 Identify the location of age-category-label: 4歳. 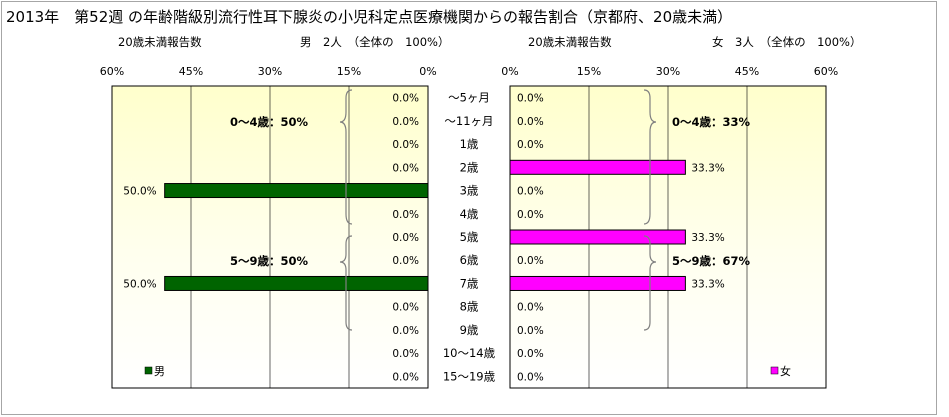
(469, 214).